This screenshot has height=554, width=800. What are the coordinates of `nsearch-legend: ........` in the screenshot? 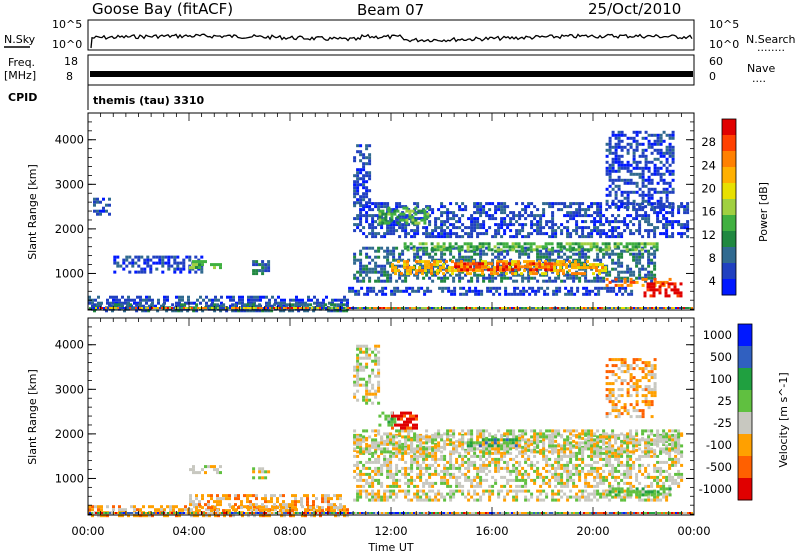 It's located at (771, 47).